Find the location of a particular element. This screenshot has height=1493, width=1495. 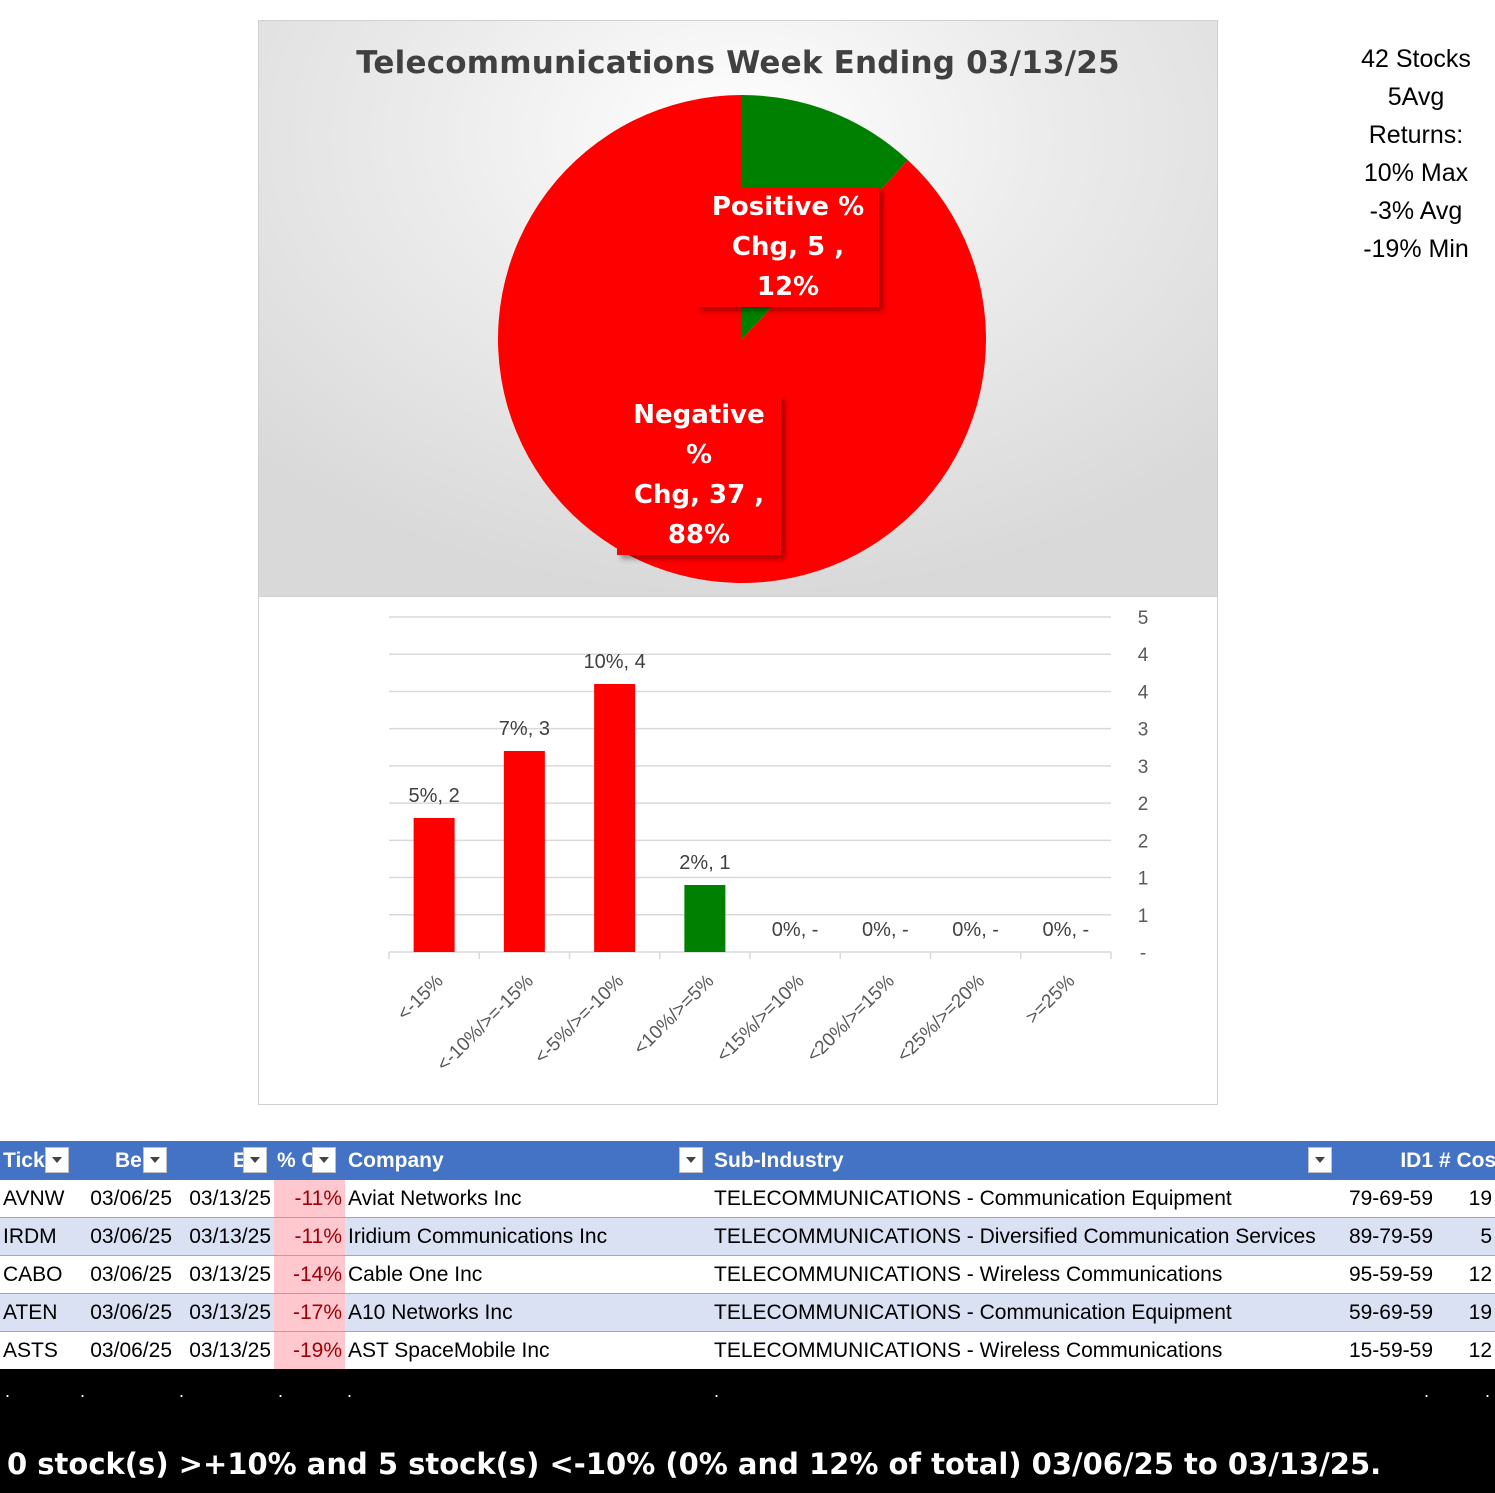

bar-data-label: 2%, 1 is located at coordinates (704, 863).